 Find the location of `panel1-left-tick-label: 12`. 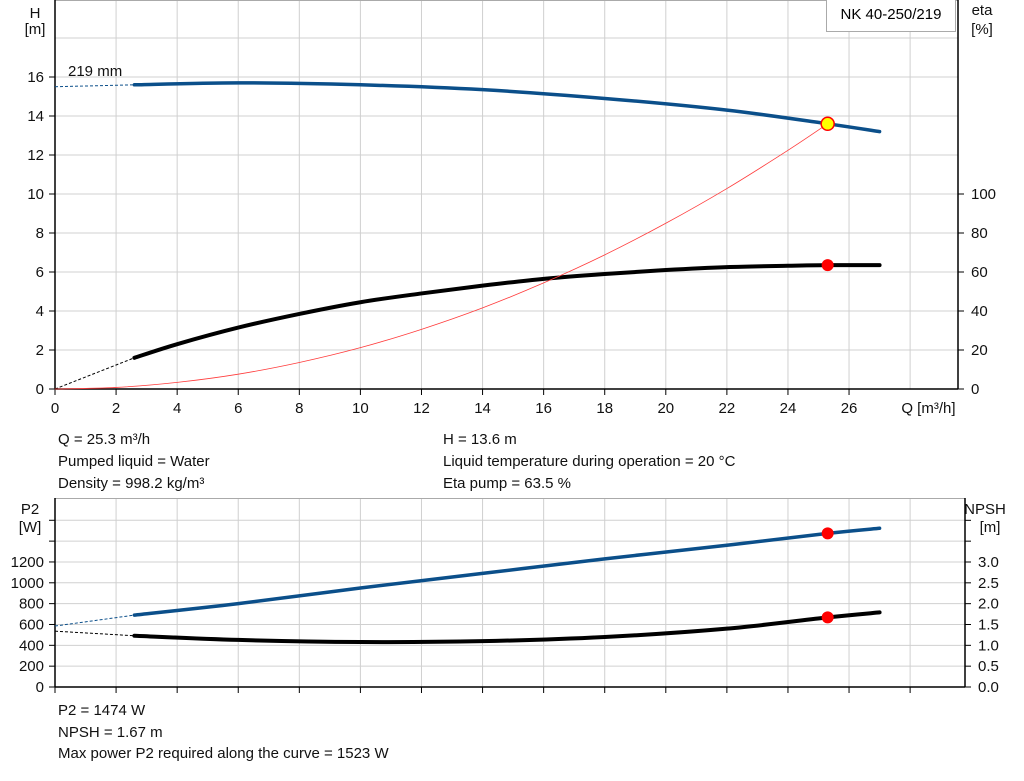

panel1-left-tick-label: 12 is located at coordinates (35, 155).